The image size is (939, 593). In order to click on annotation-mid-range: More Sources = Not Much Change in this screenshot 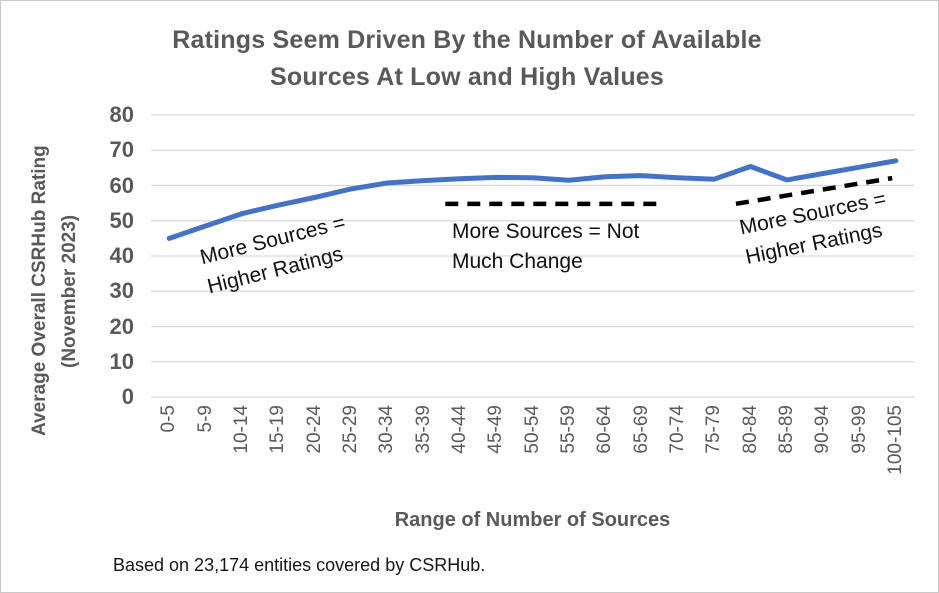, I will do `click(545, 247)`.